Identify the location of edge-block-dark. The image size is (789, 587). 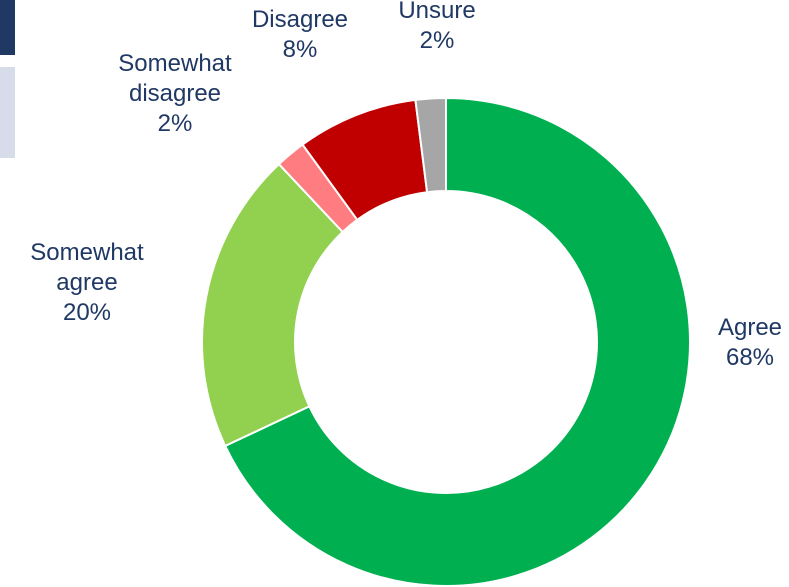
(7, 27).